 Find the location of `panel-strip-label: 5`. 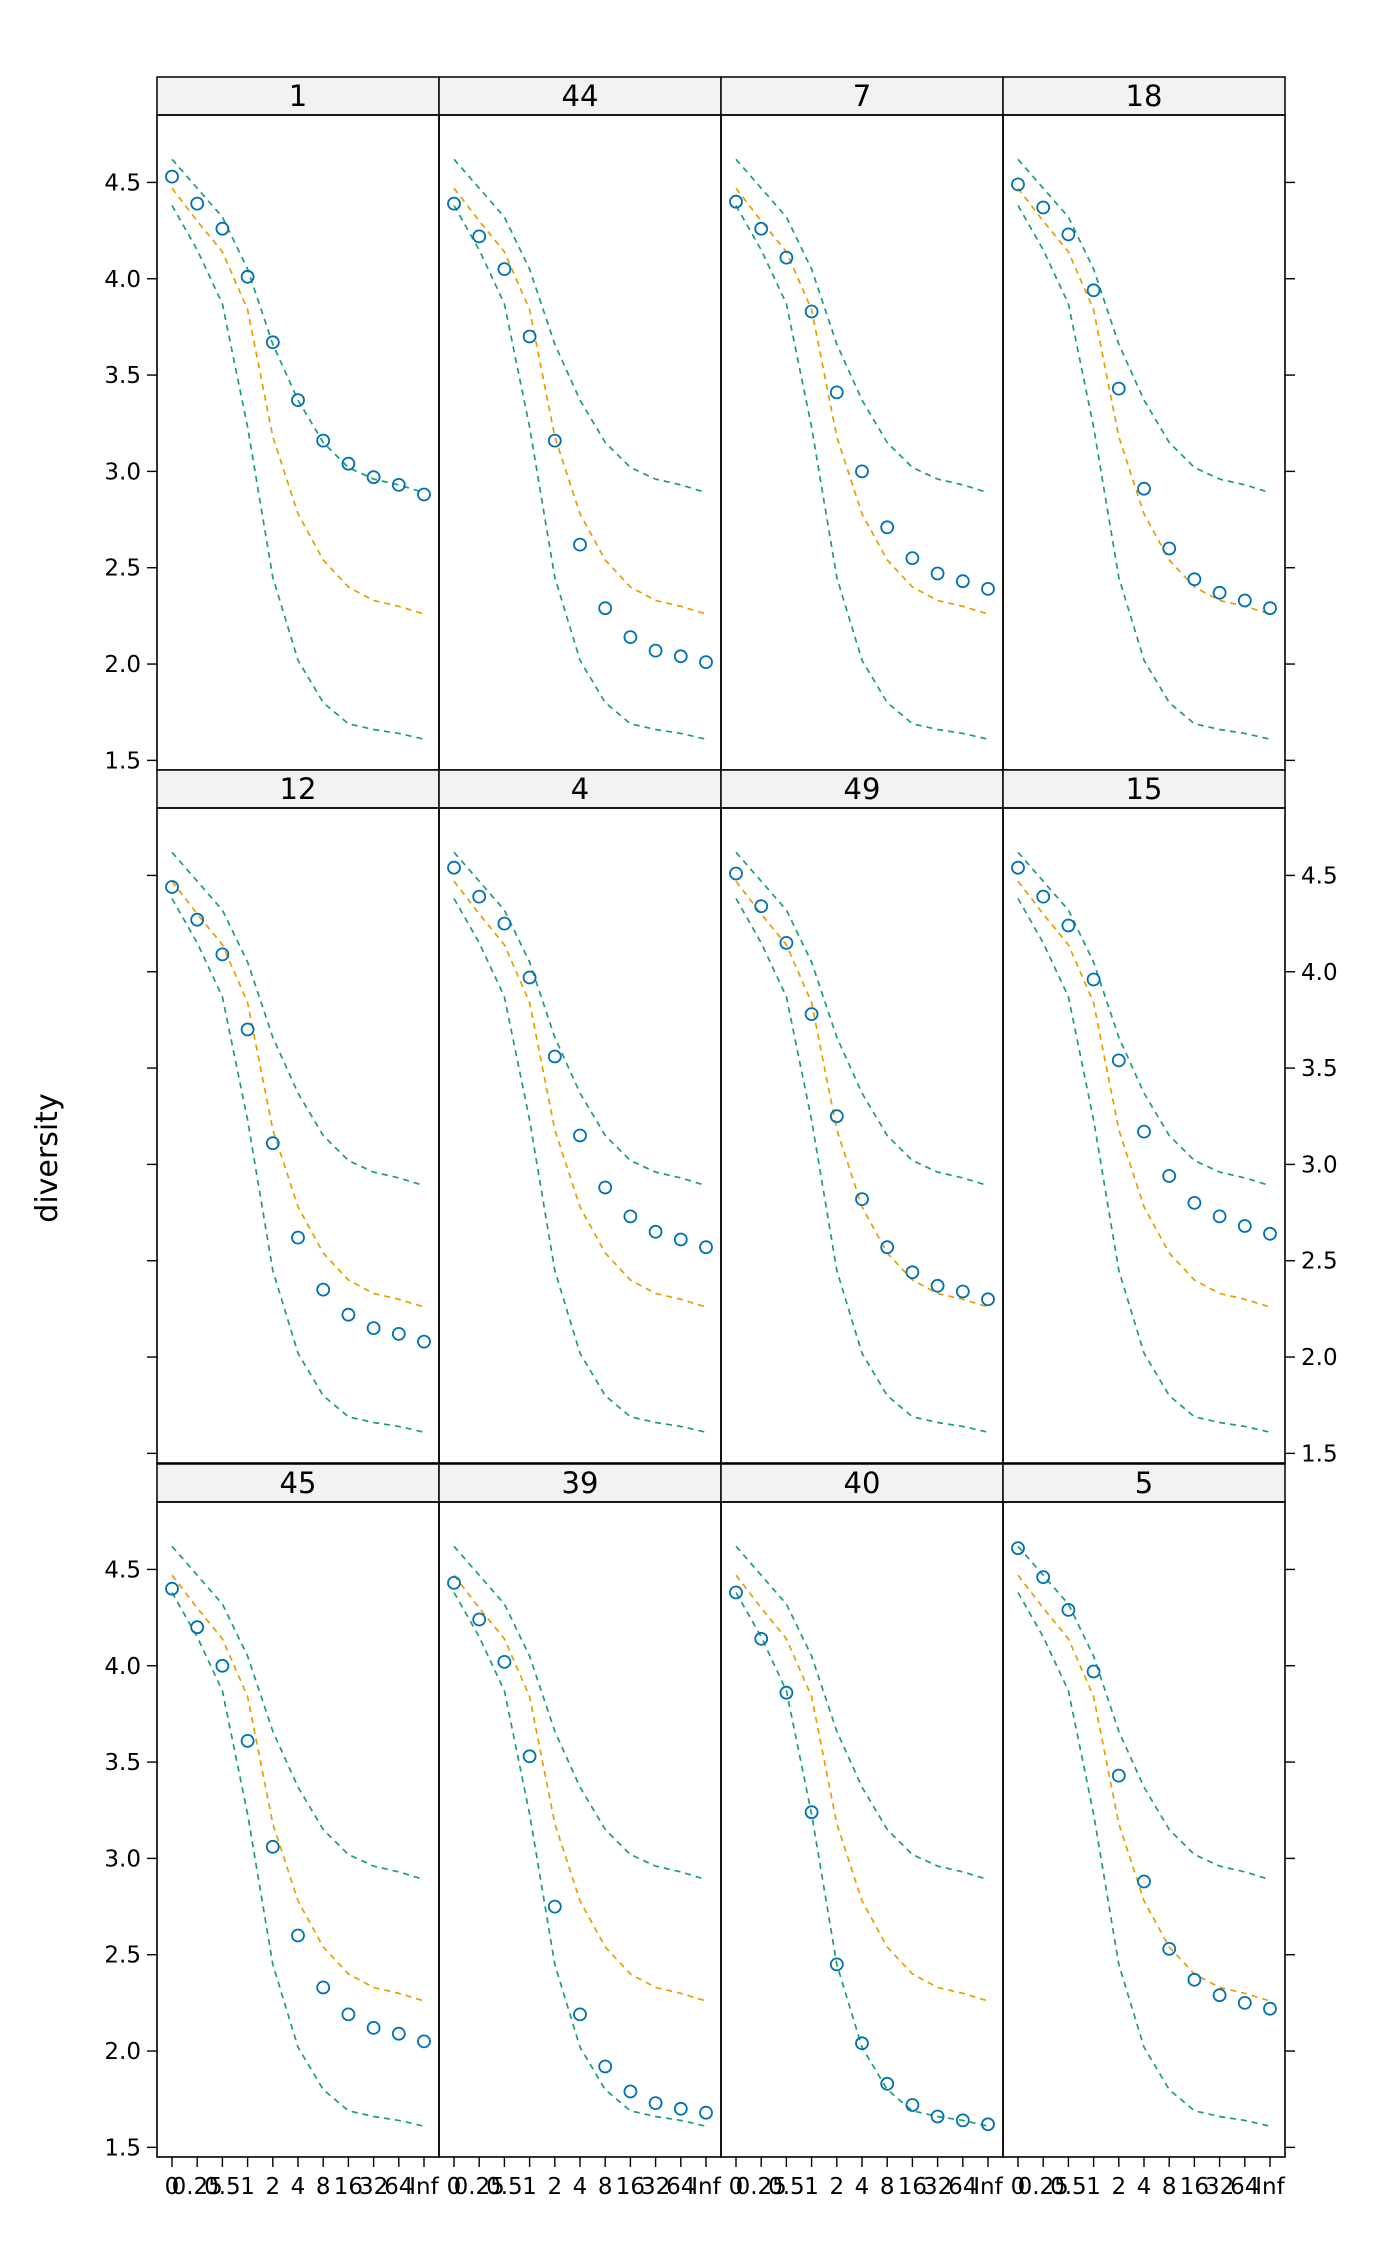

panel-strip-label: 5 is located at coordinates (1144, 1483).